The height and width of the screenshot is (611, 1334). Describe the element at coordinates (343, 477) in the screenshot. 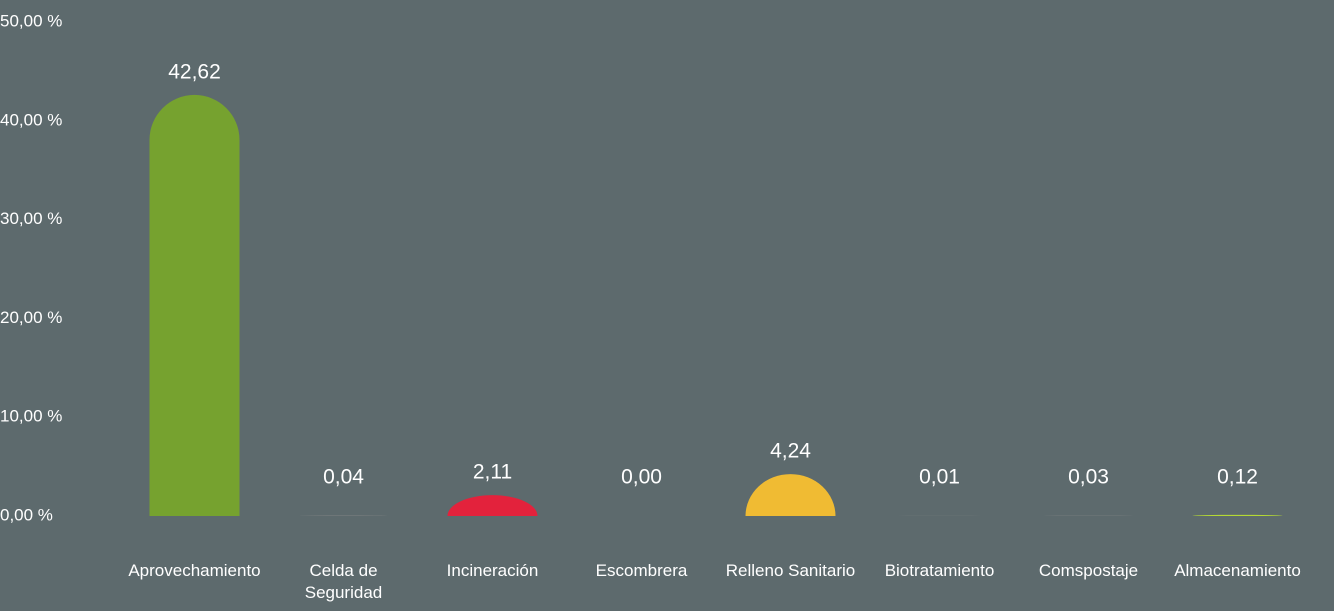

I see `value-label: 0,04` at that location.